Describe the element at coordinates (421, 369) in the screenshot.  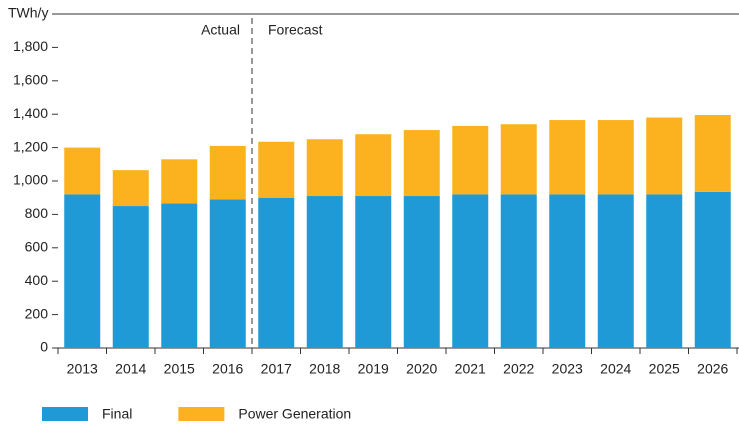
I see `x-tick-label: 2020` at that location.